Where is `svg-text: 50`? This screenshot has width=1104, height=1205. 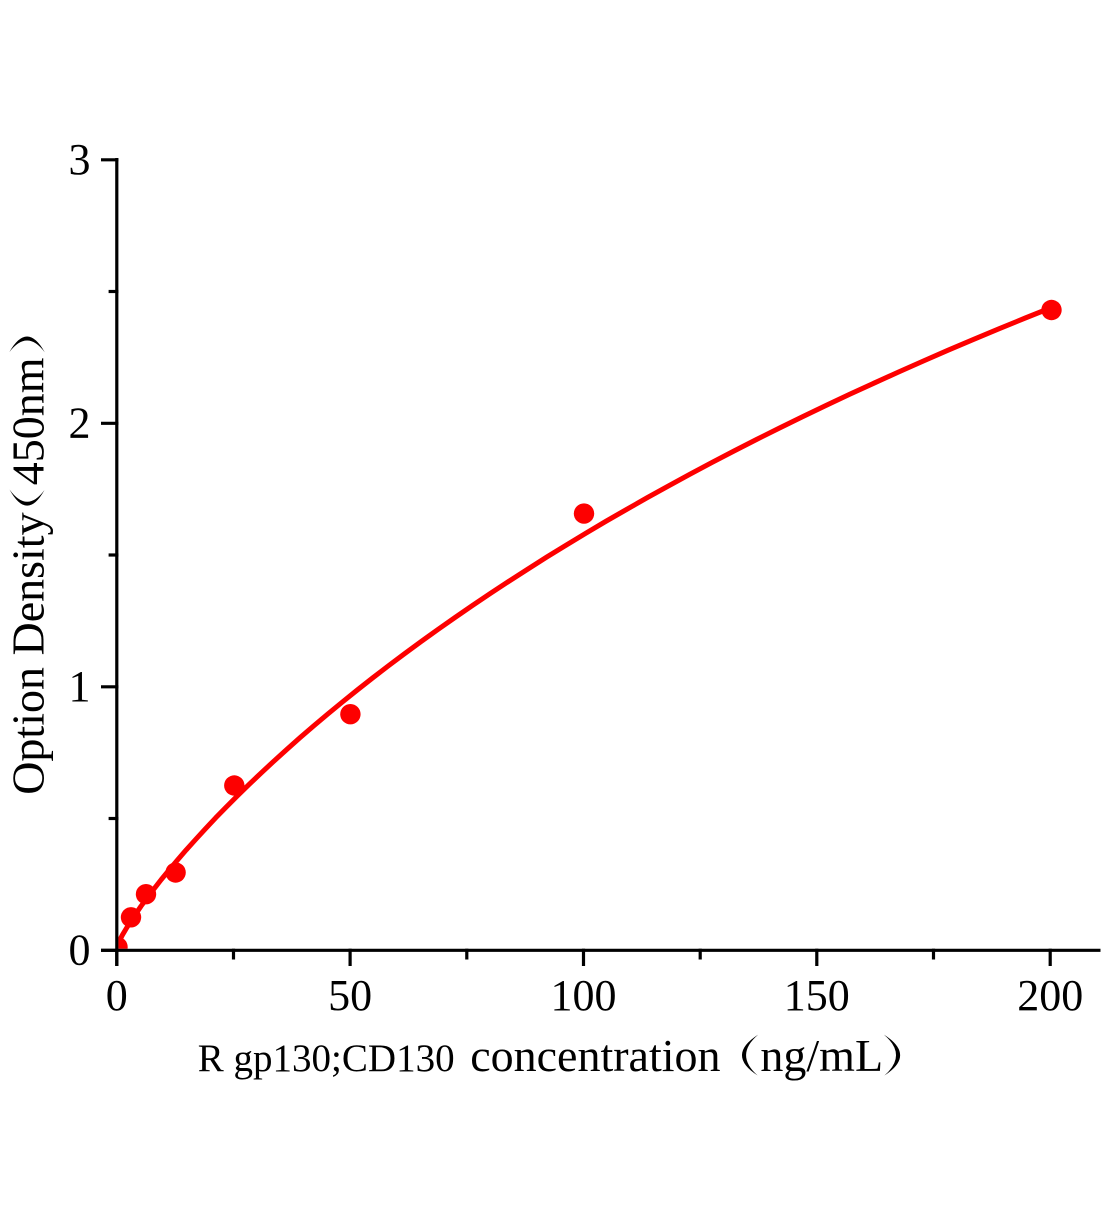 svg-text: 50 is located at coordinates (350, 995).